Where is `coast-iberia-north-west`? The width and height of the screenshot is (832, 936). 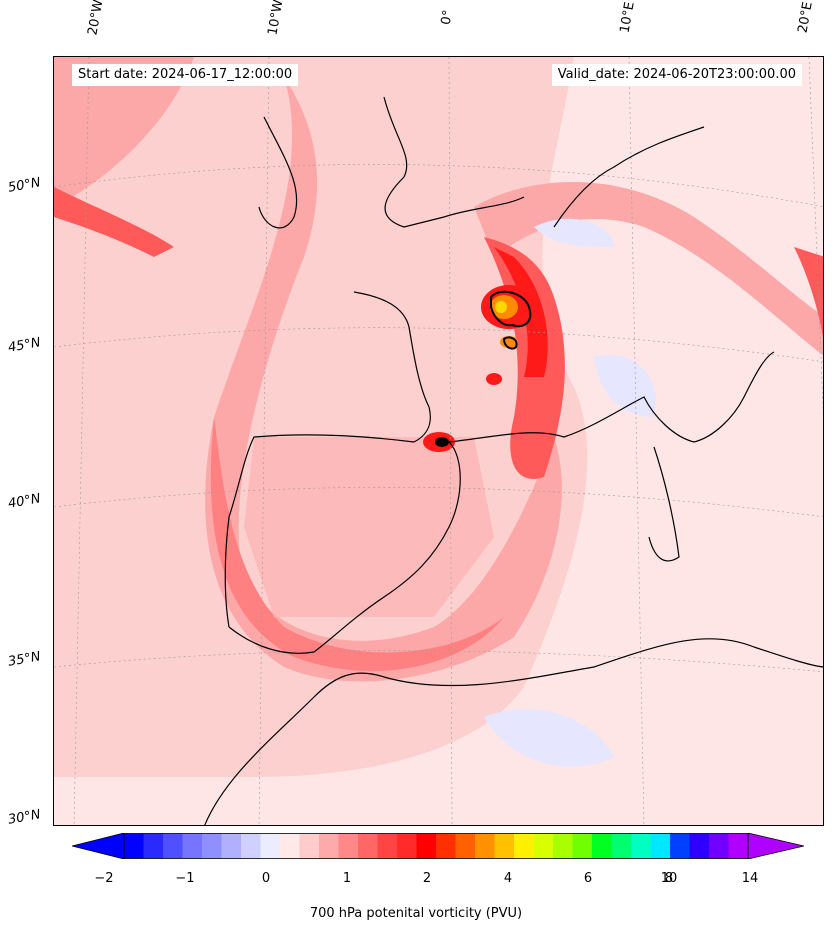 coast-iberia-north-west is located at coordinates (319, 531).